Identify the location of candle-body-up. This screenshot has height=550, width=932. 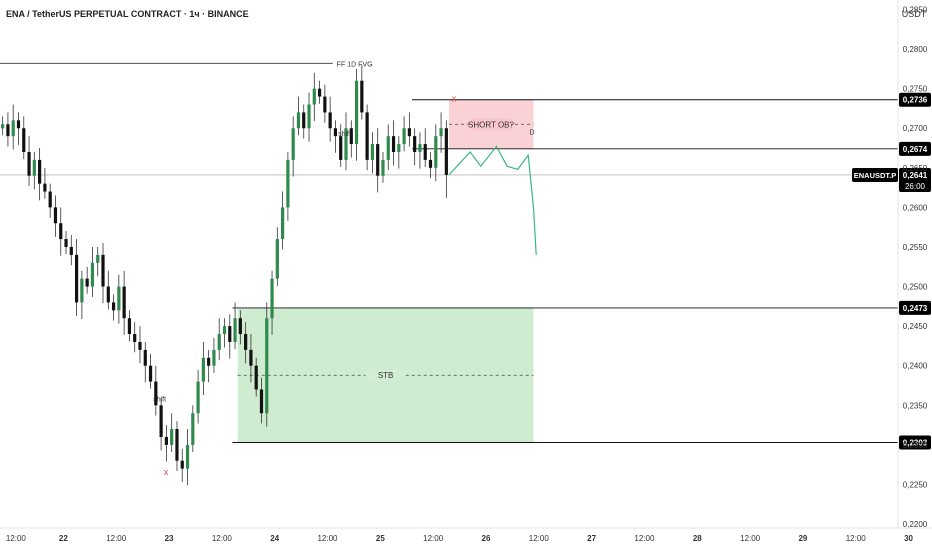
(267, 366).